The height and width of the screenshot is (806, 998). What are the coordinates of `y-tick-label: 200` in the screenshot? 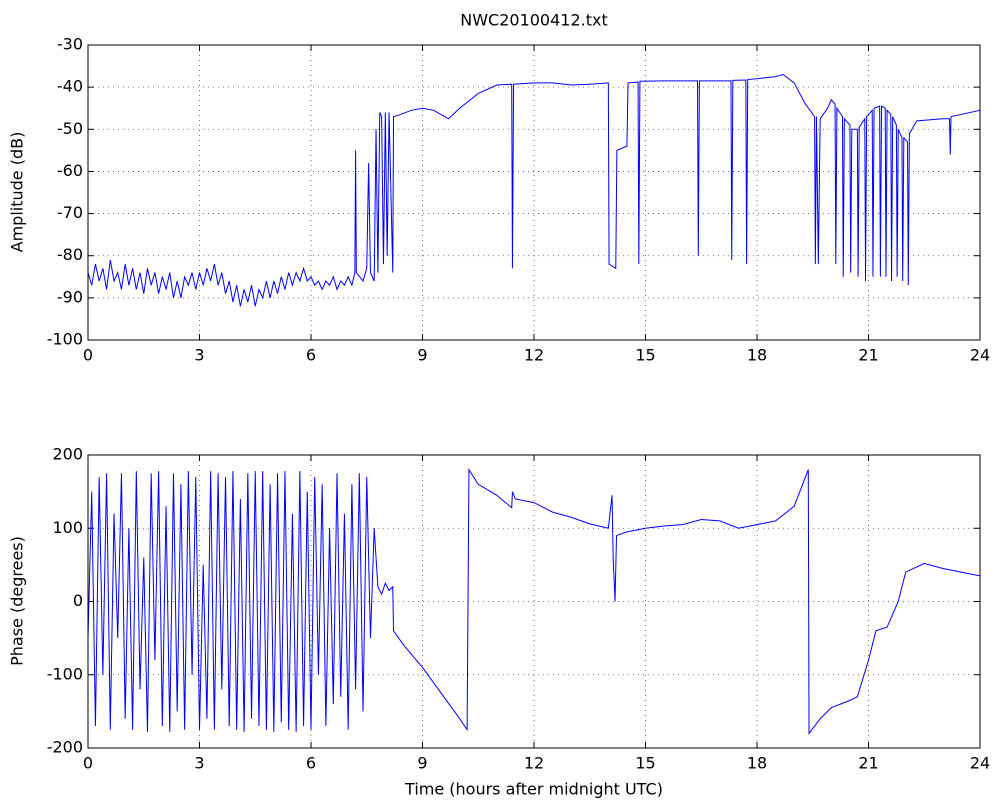 It's located at (67, 454).